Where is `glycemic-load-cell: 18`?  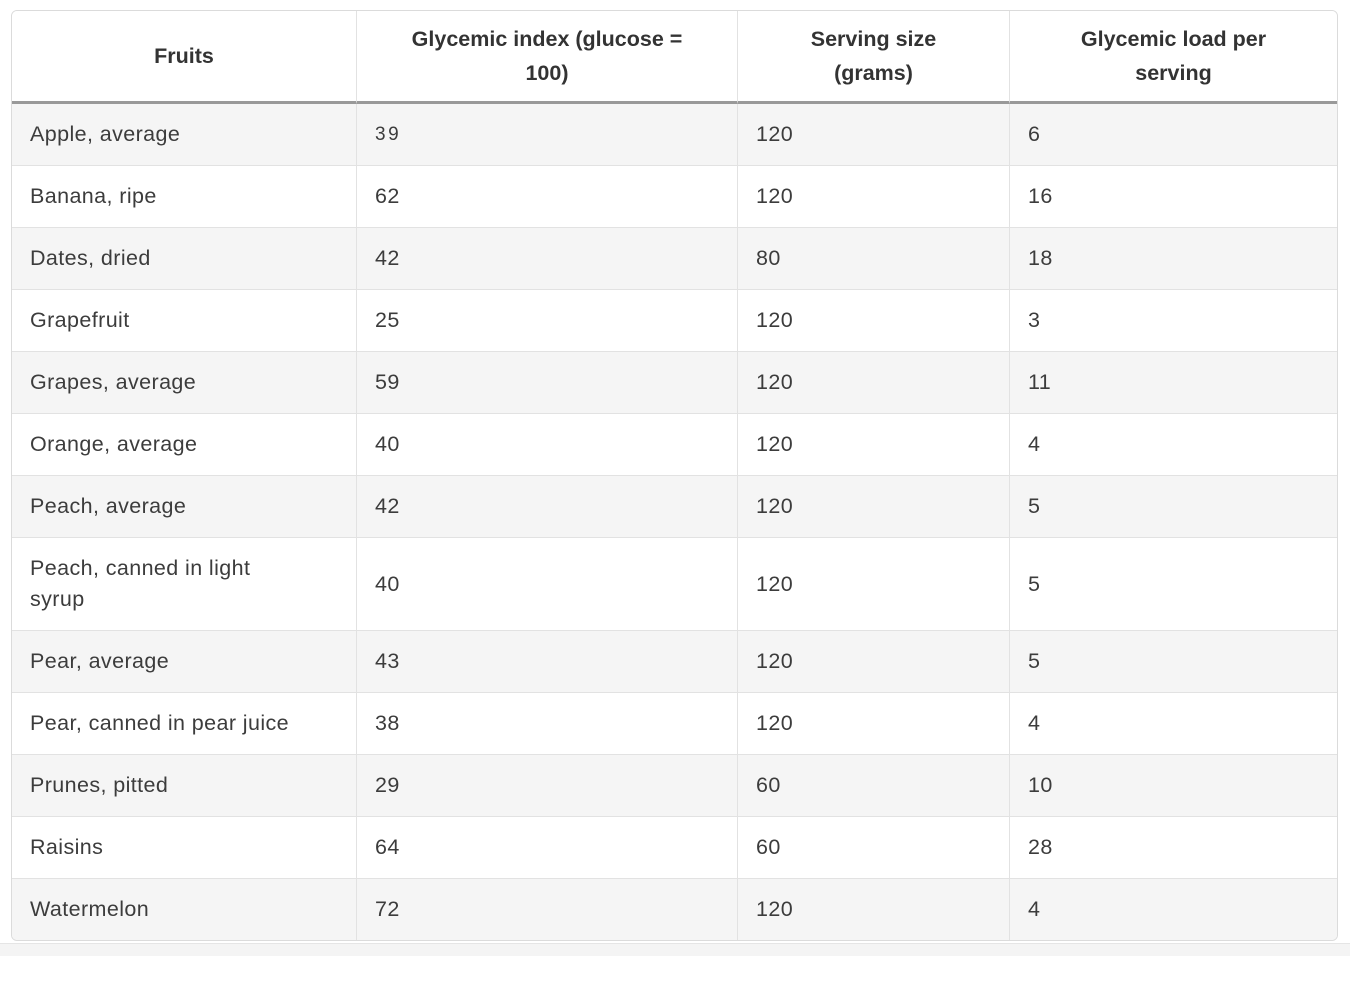 glycemic-load-cell: 18 is located at coordinates (1173, 259).